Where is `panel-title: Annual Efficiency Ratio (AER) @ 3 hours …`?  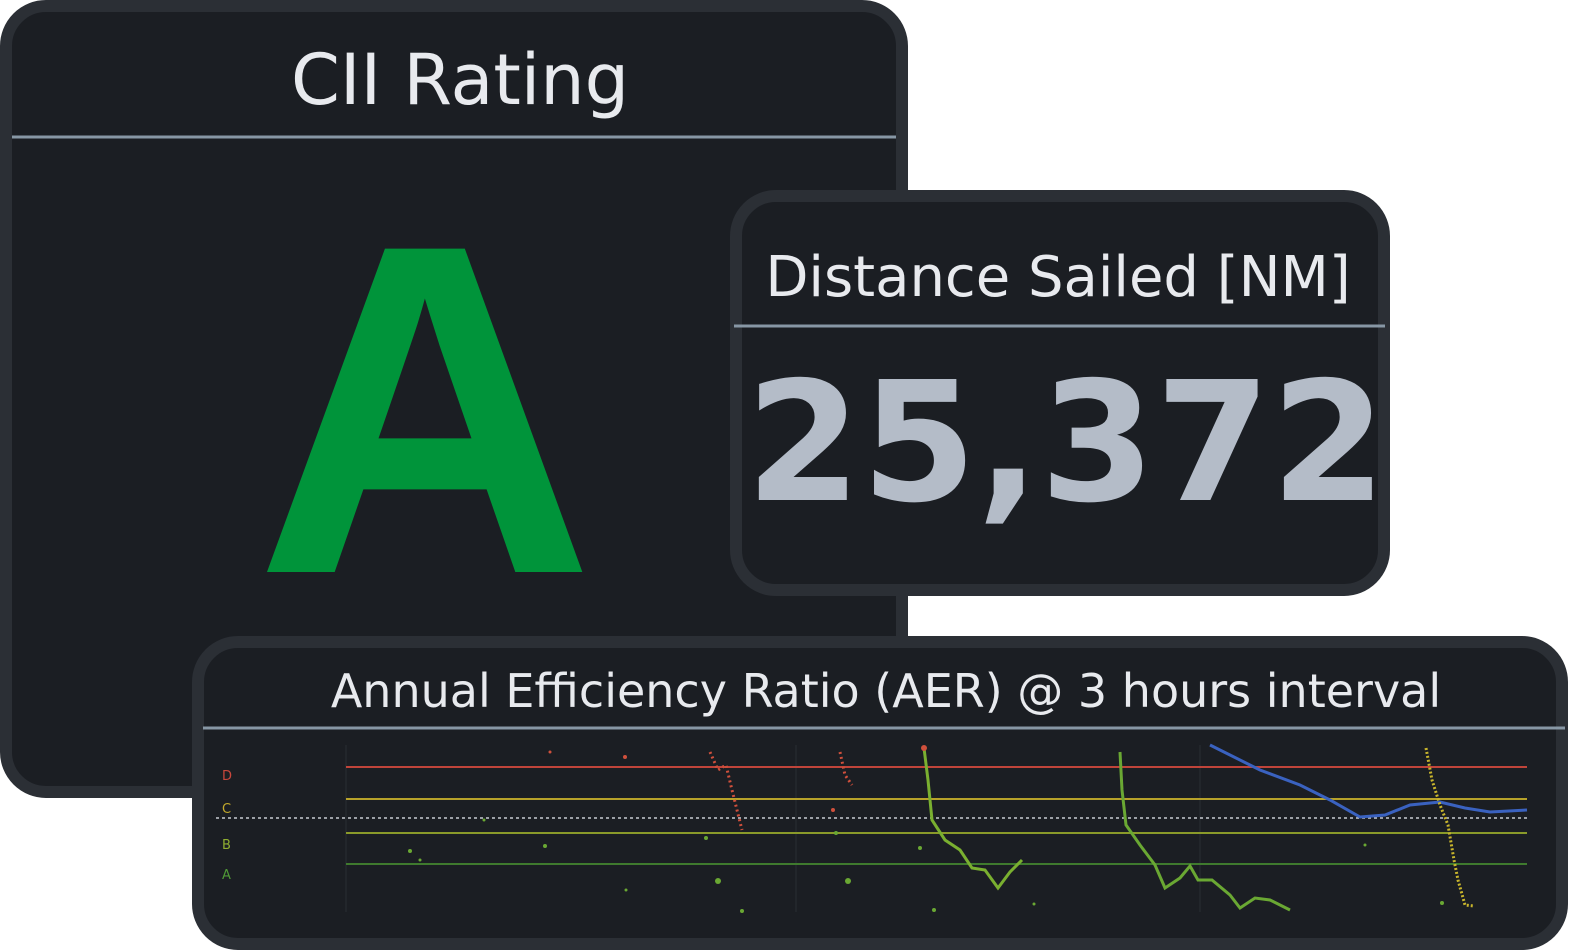
panel-title: Annual Efficiency Ratio (AER) @ 3 hours … is located at coordinates (886, 691).